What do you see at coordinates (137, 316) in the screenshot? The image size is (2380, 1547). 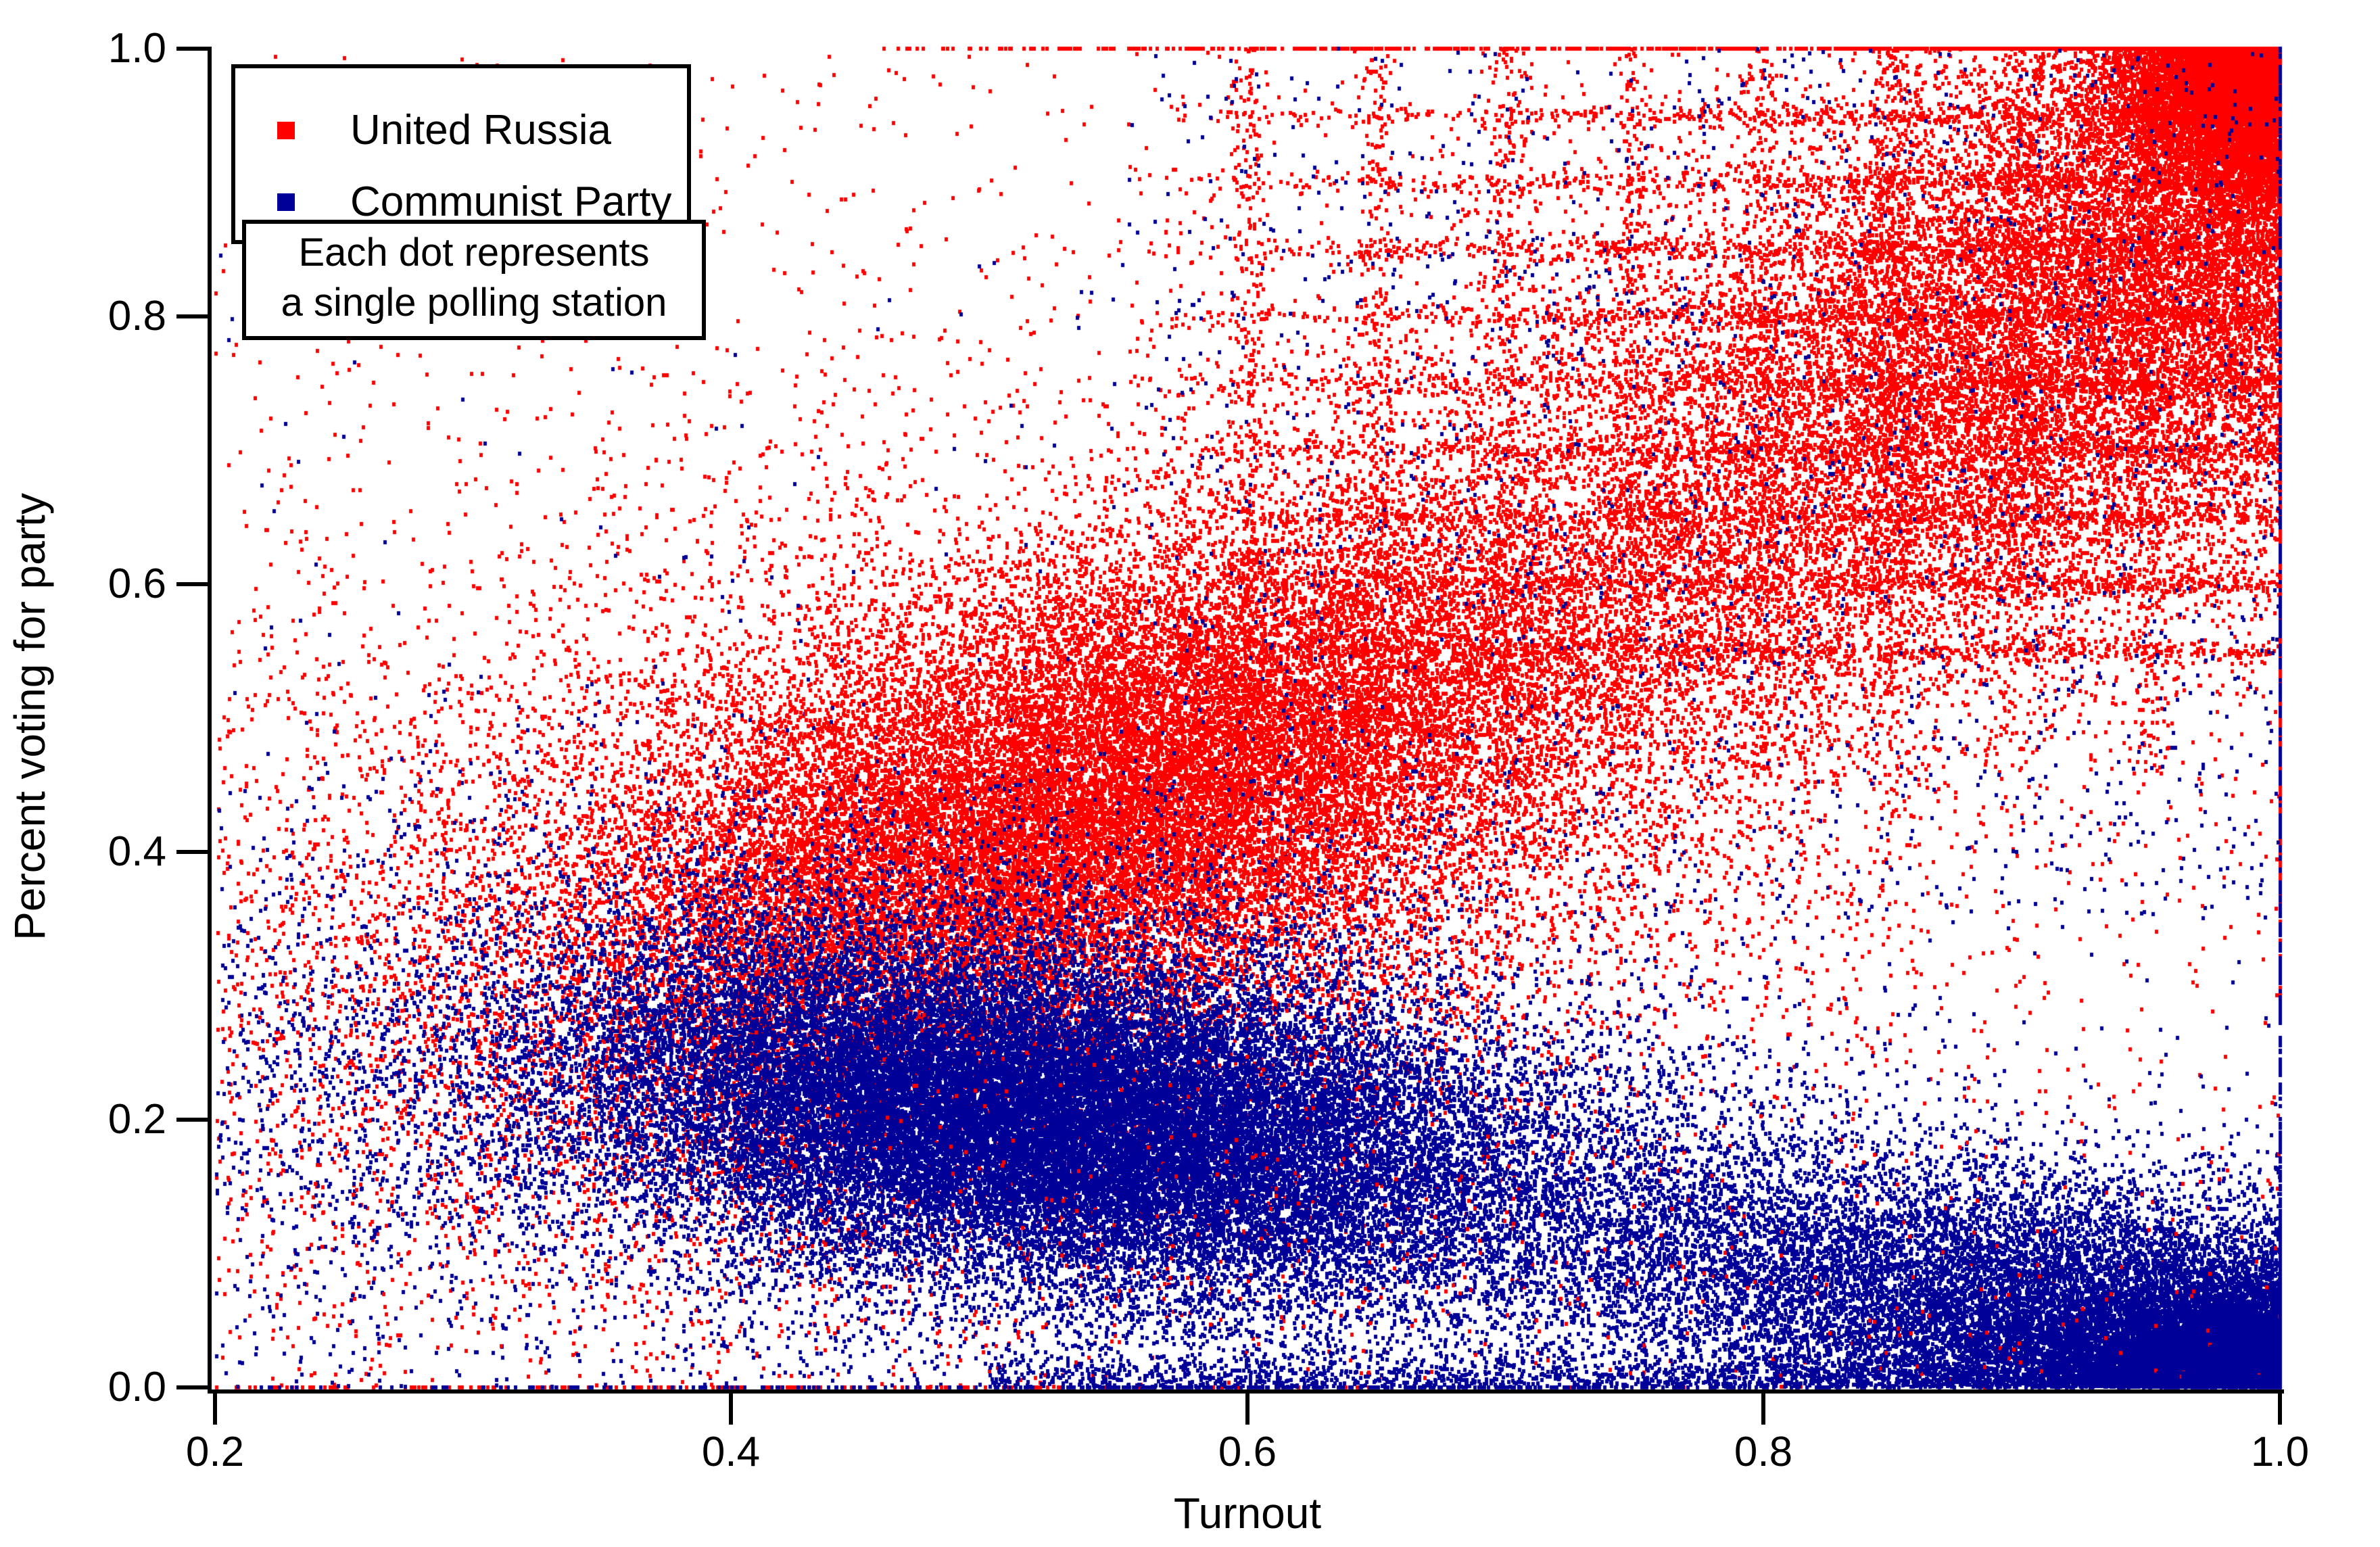 I see `y-tick-label: 0.8` at bounding box center [137, 316].